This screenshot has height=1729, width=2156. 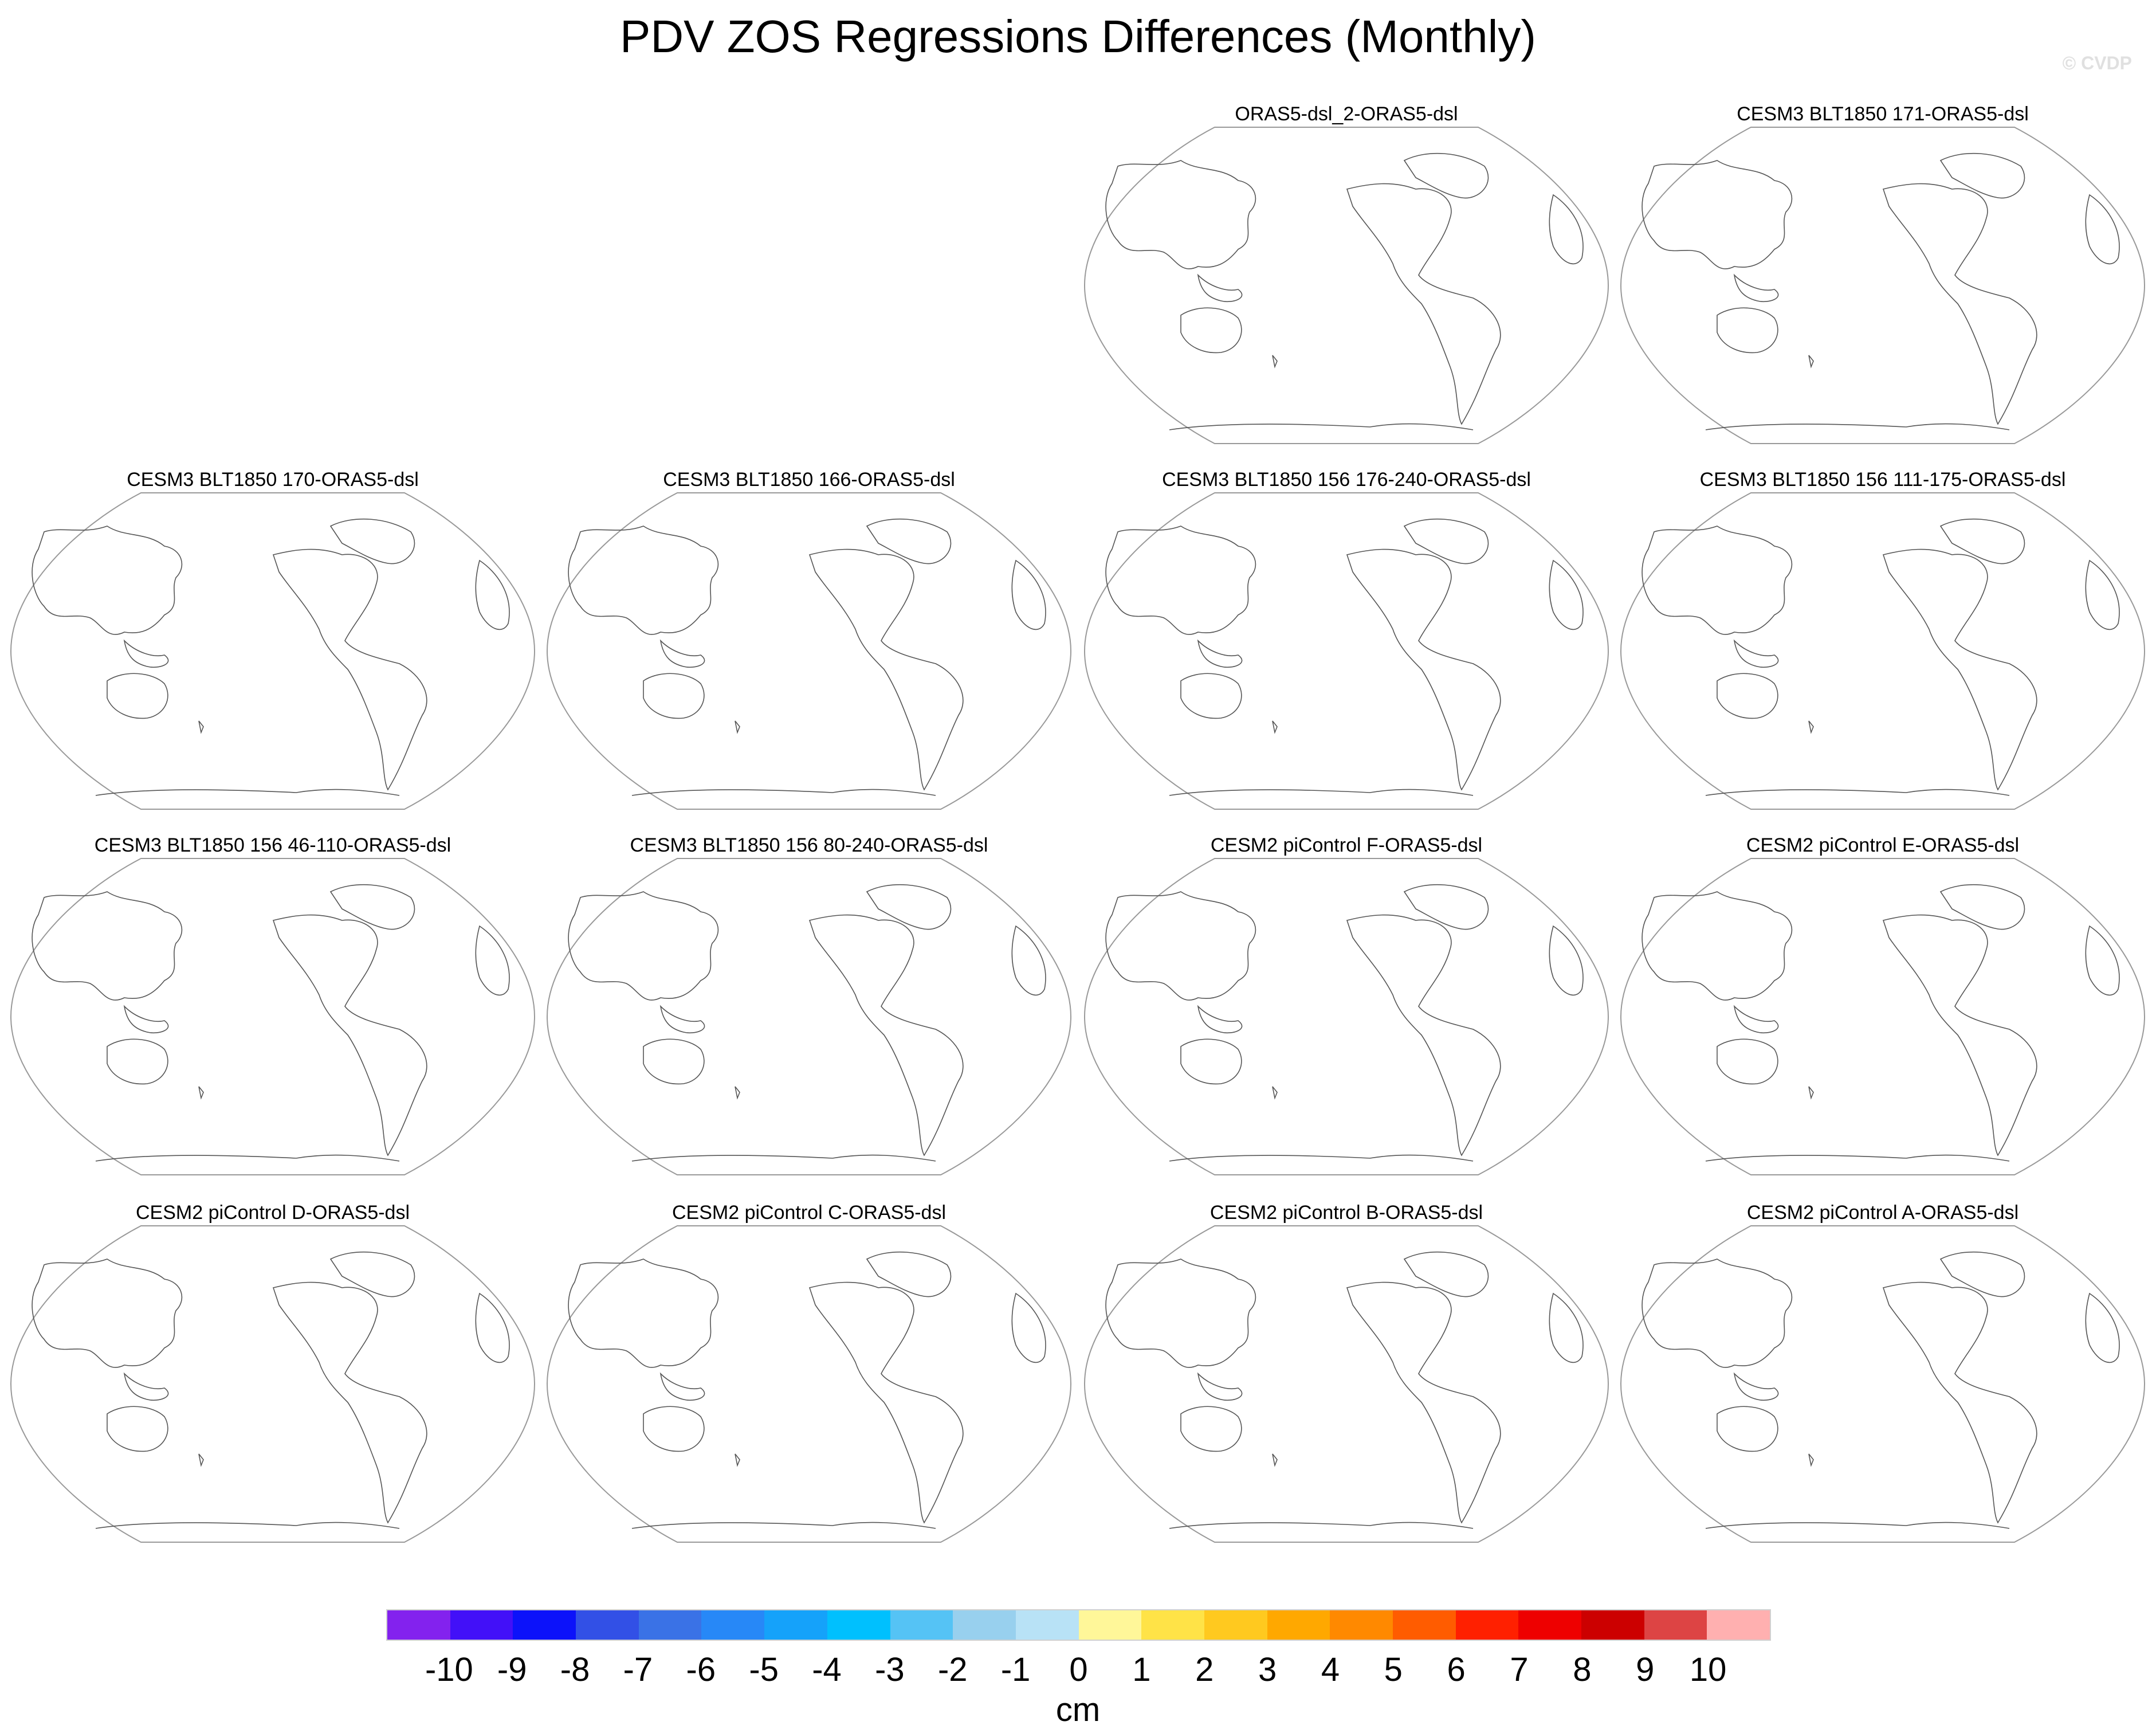 I want to click on map-panel: CESM3 BLT1850 156 111-175-ORAS5-dsl, so click(x=1883, y=641).